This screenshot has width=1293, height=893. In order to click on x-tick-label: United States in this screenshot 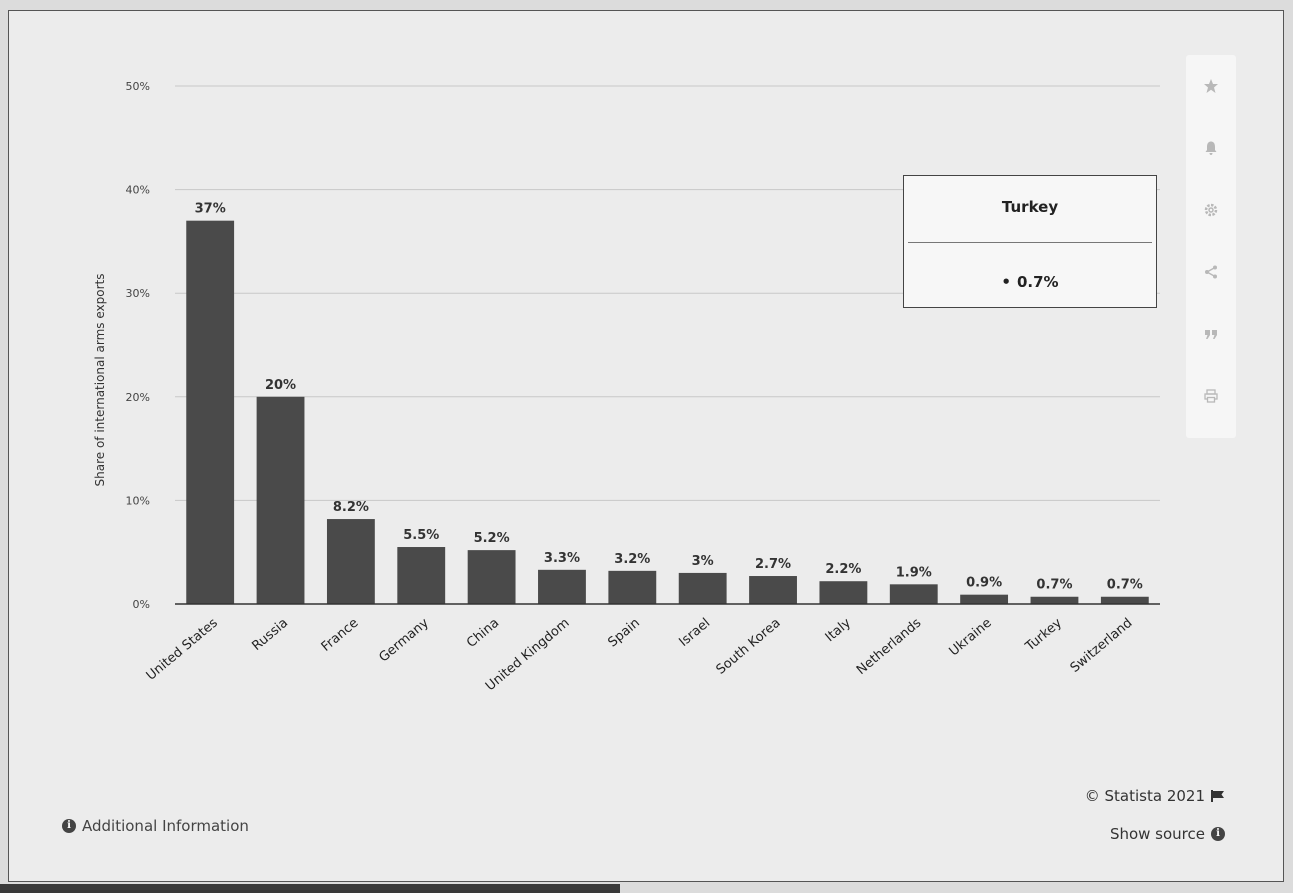, I will do `click(182, 649)`.